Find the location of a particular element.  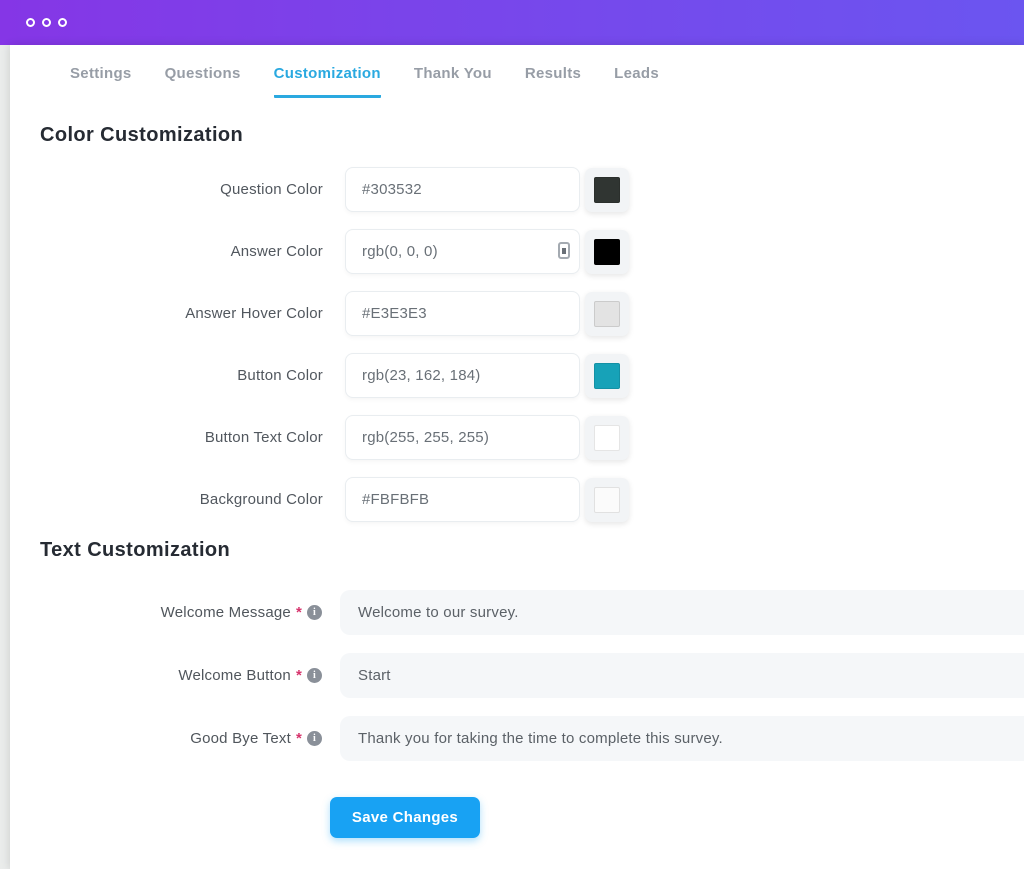

welcome-button-row: Welcome Button * i is located at coordinates (532, 675).